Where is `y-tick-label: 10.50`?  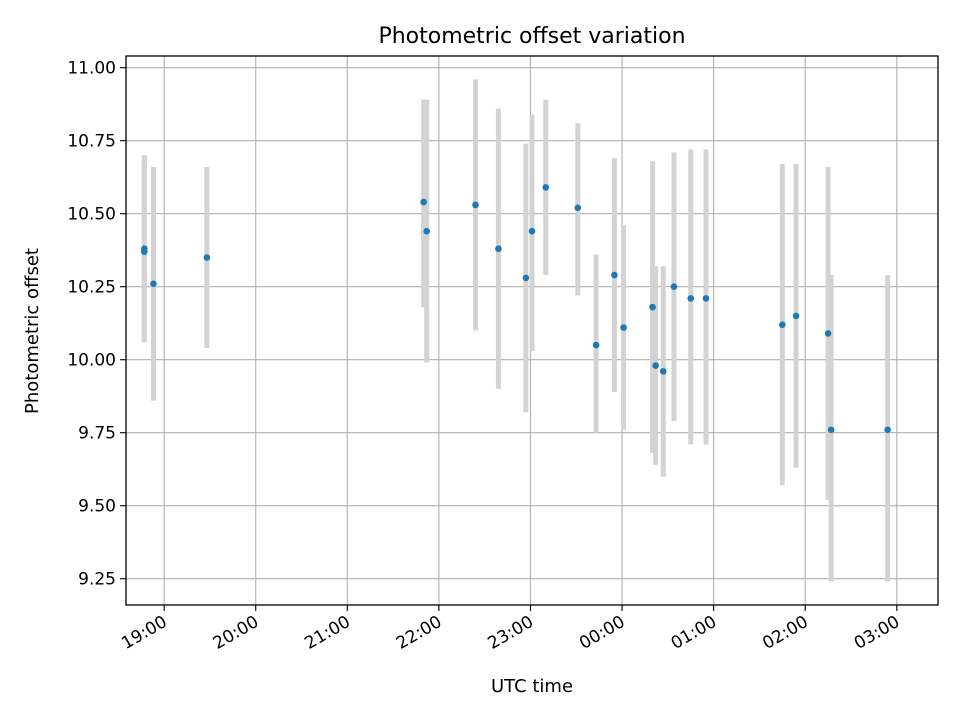
y-tick-label: 10.50 is located at coordinates (91, 215).